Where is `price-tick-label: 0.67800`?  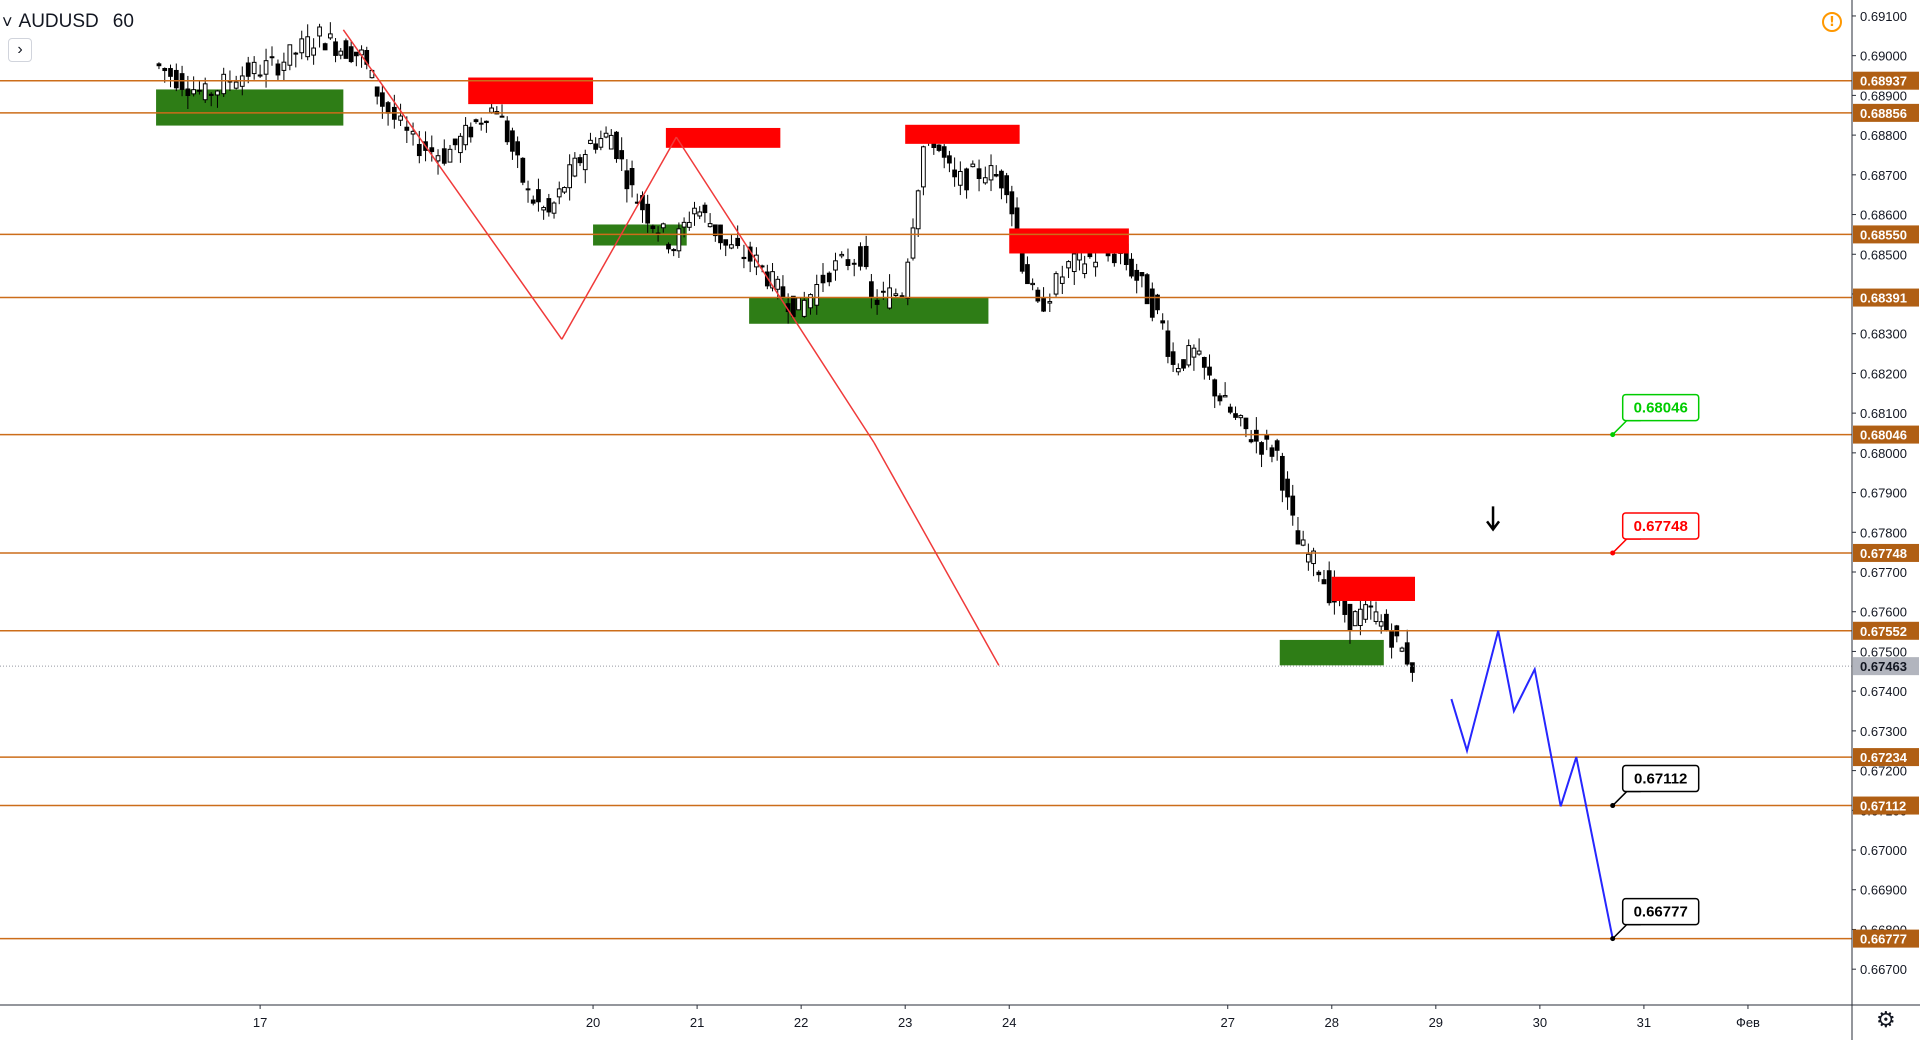
price-tick-label: 0.67800 is located at coordinates (1883, 532).